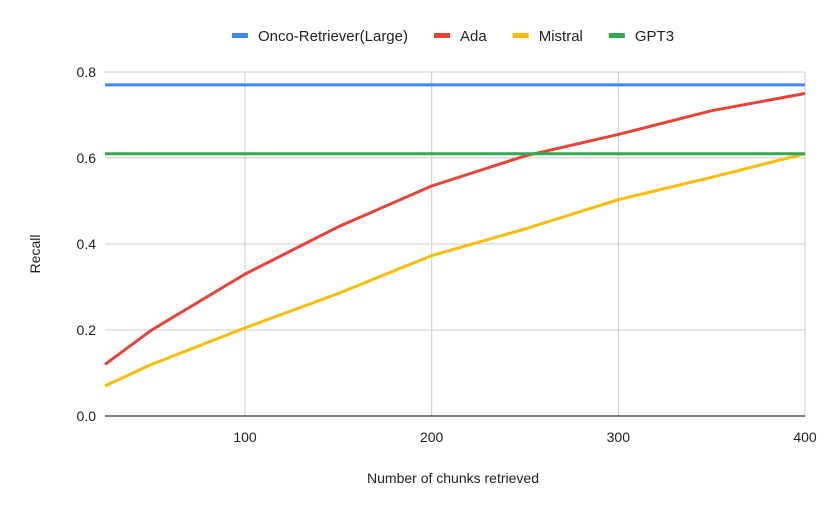  I want to click on y-tick-label: 0.8, so click(87, 72).